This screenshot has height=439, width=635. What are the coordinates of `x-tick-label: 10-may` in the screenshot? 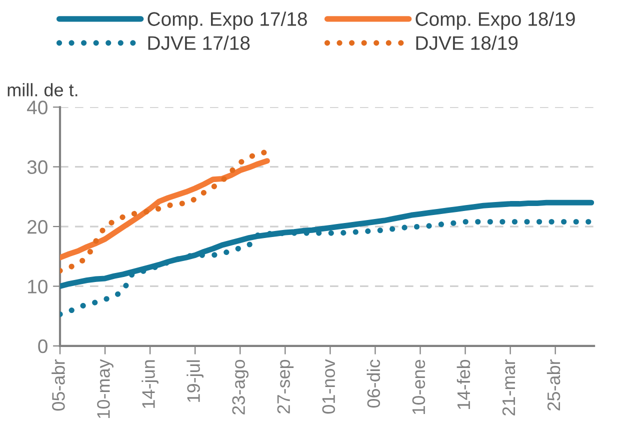 It's located at (105, 388).